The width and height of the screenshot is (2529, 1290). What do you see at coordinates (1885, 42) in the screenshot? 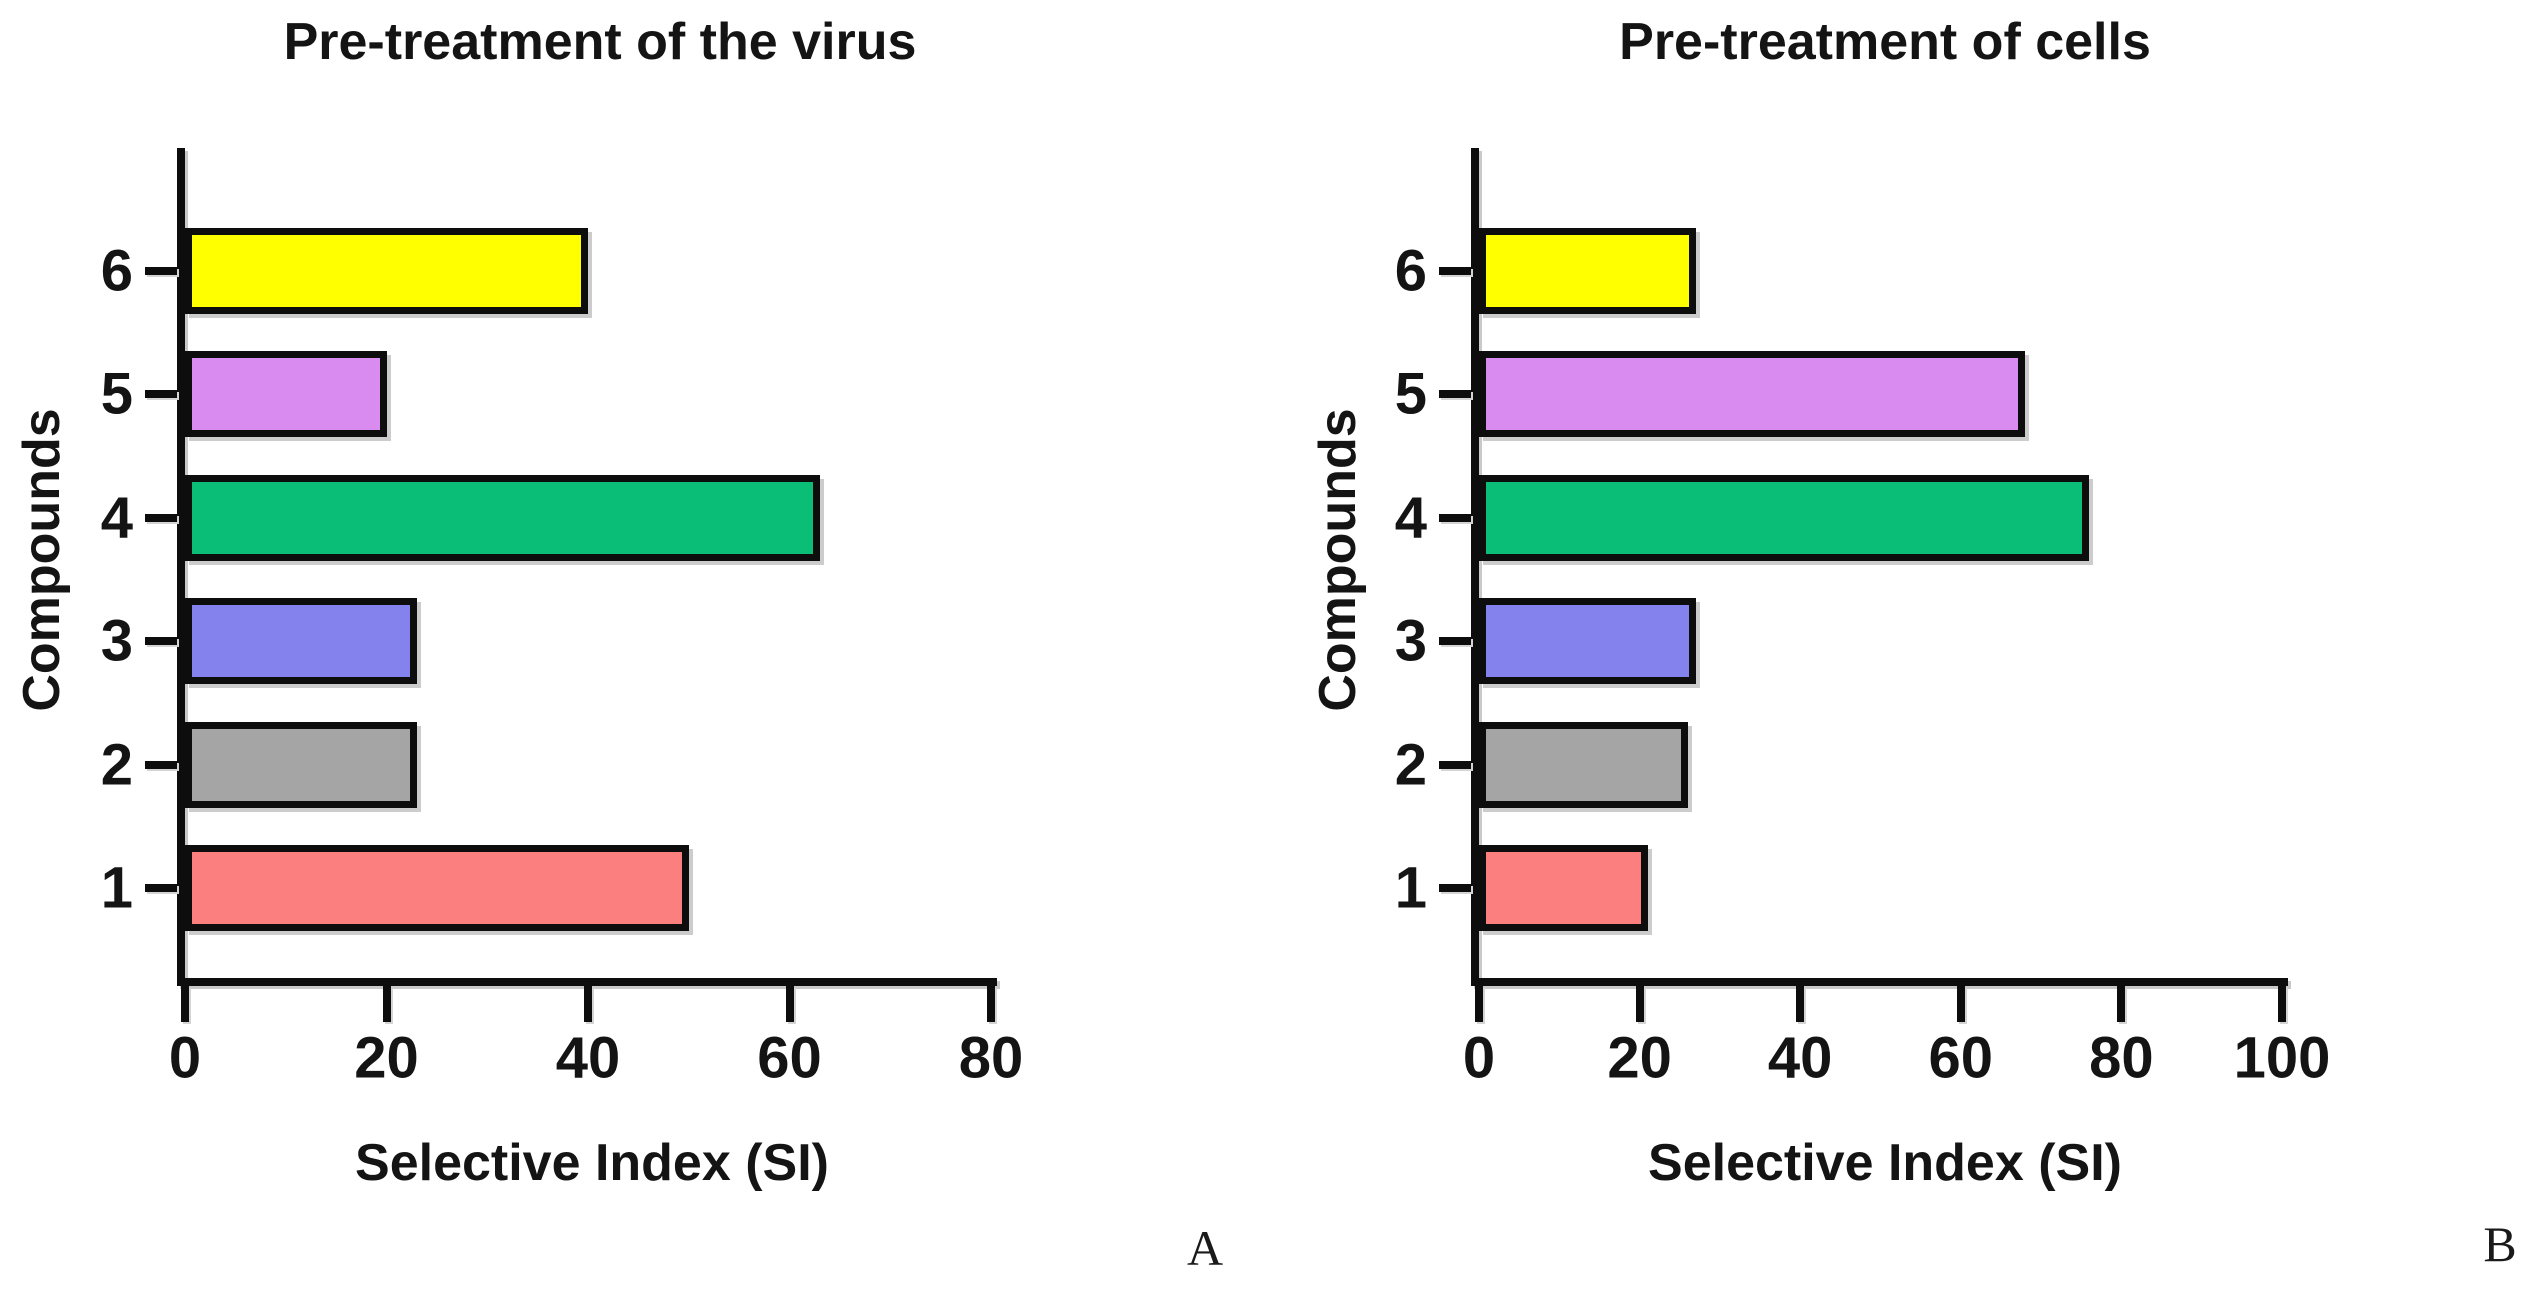
I see `chart-title: Pre-treatment of cells` at bounding box center [1885, 42].